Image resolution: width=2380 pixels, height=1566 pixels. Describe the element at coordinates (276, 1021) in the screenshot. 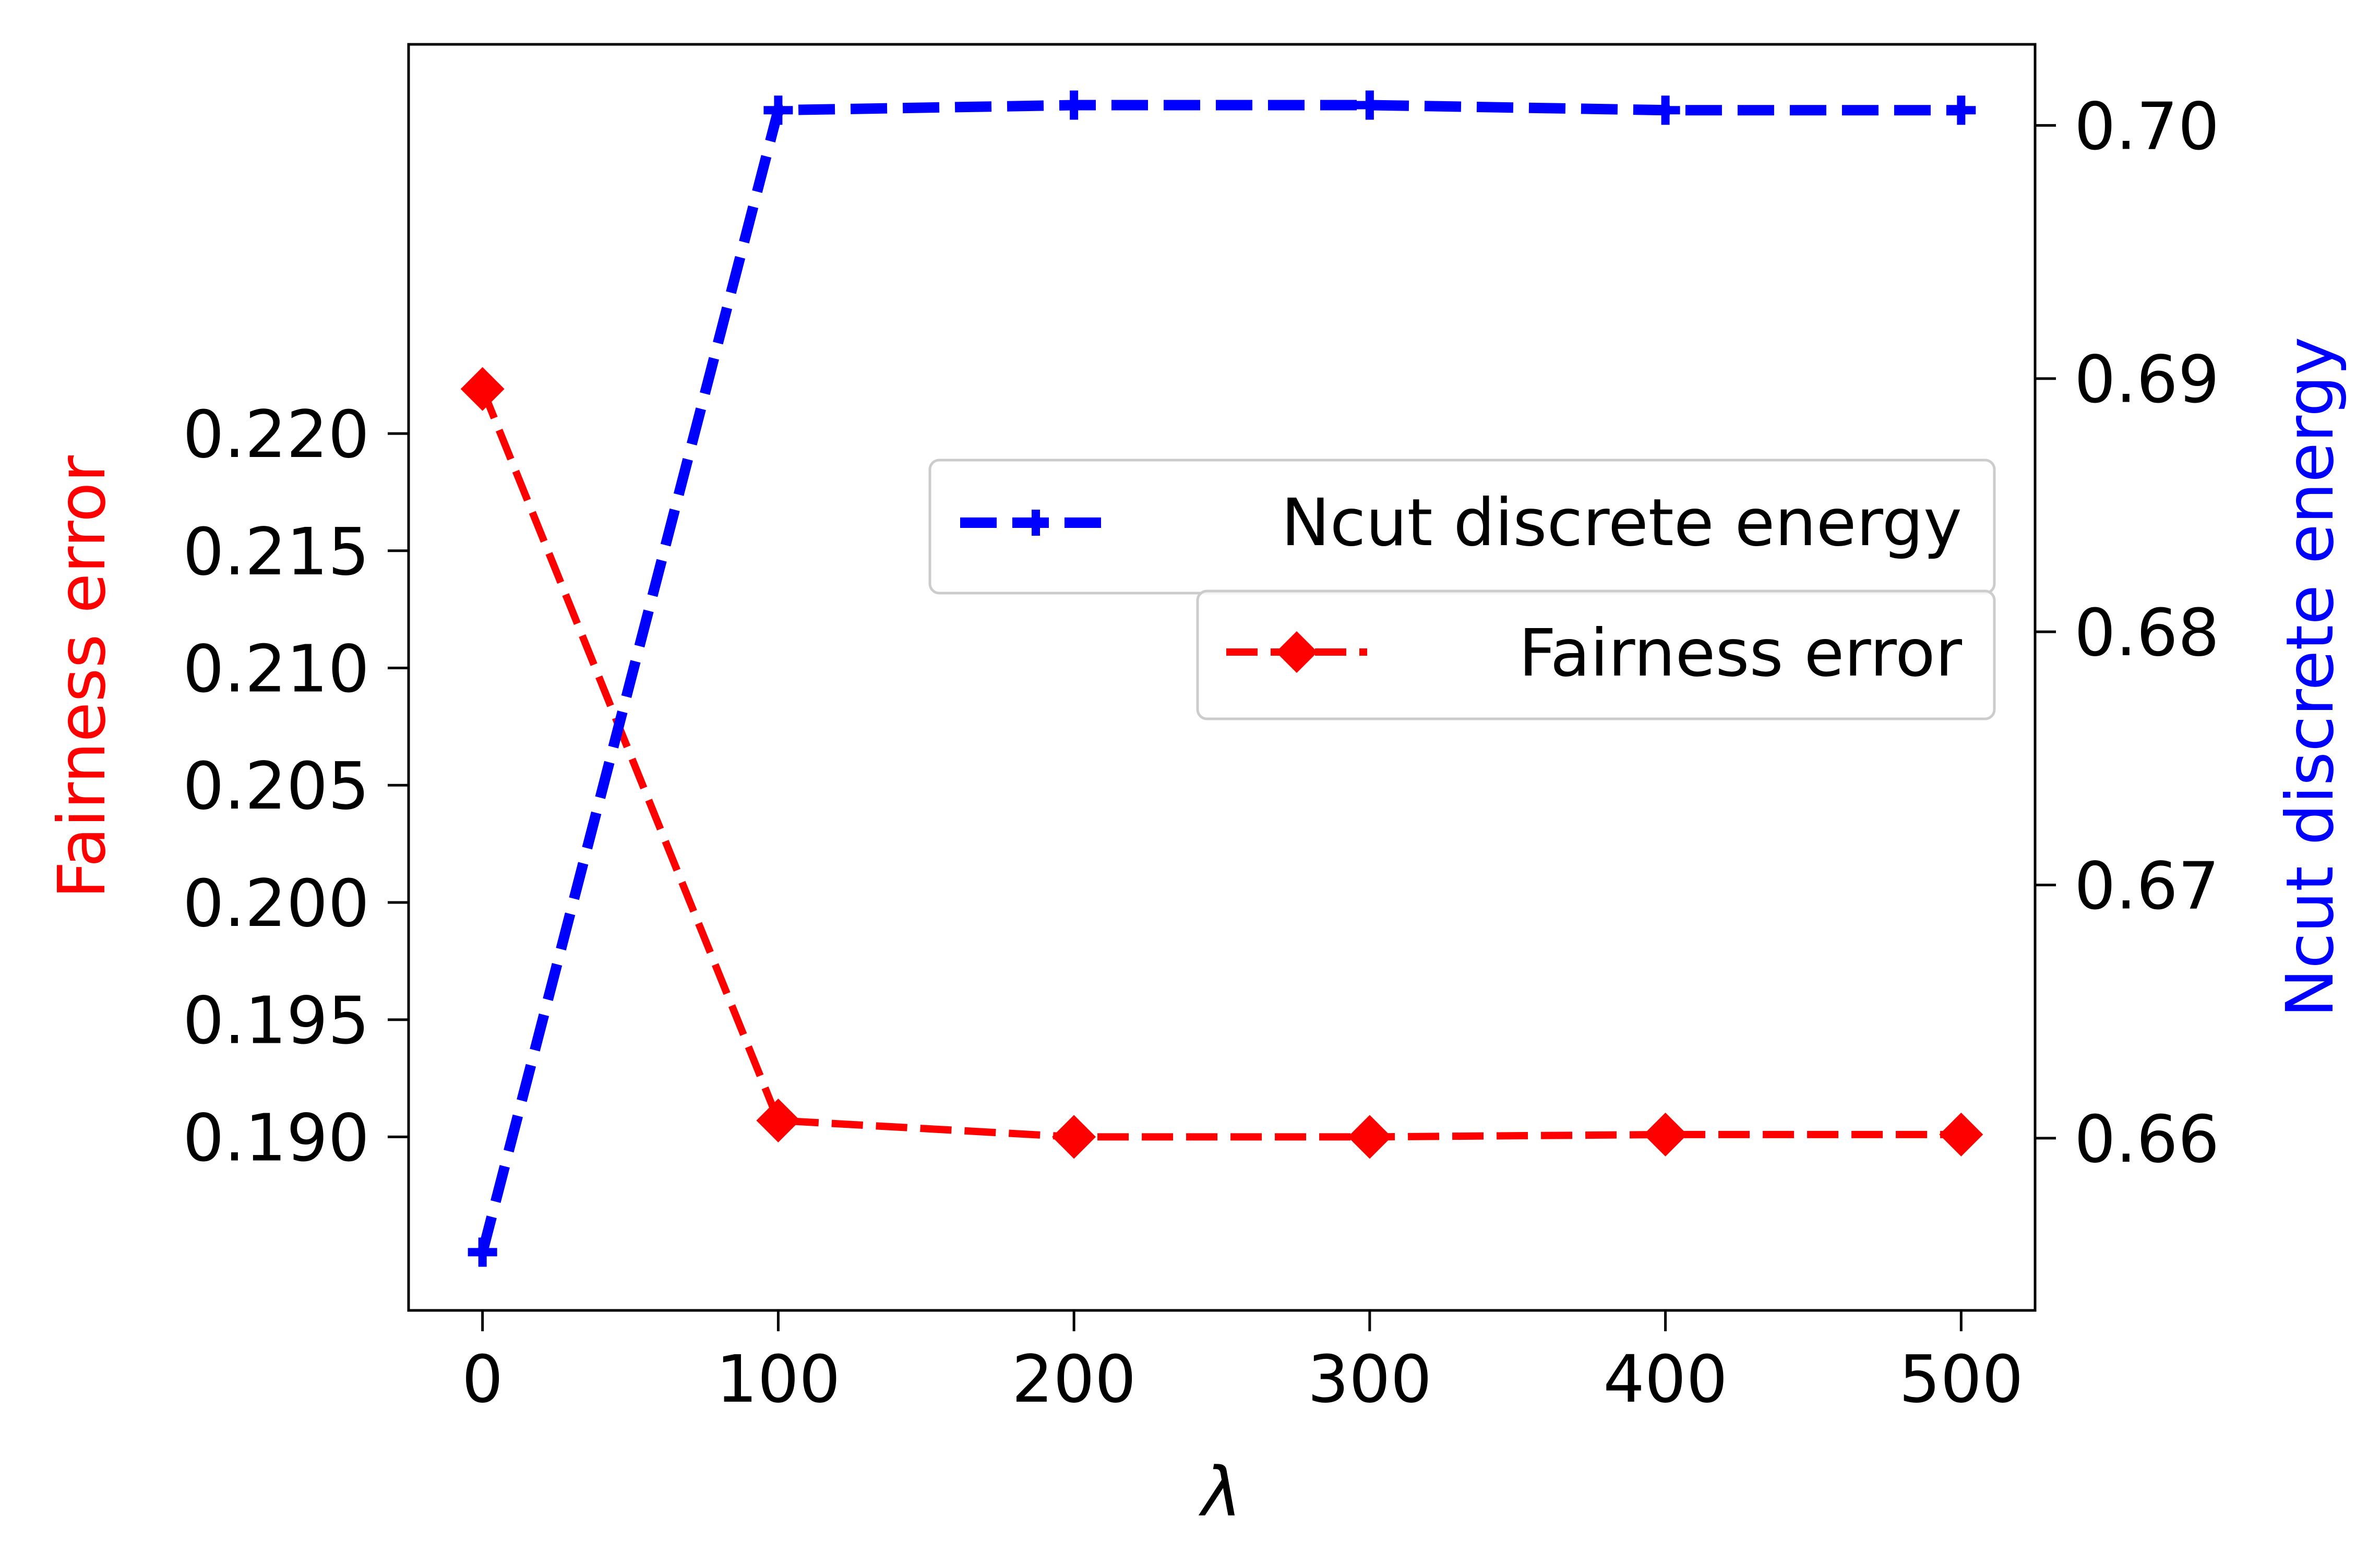

I see `y-left-tick-label: 0.195` at that location.